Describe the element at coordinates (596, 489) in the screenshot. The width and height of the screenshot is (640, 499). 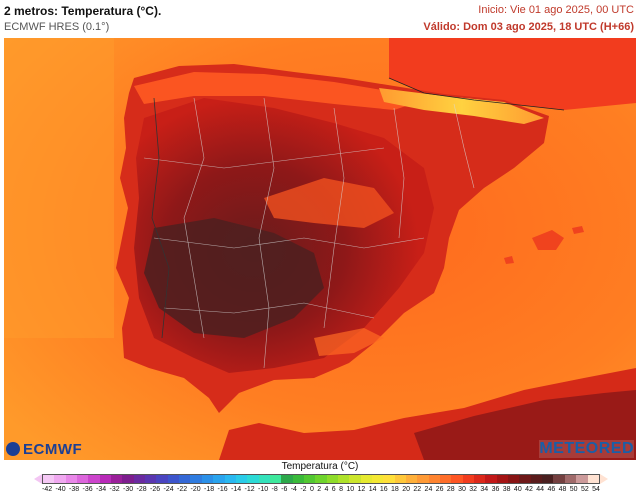
I see `legend-tick: 54` at that location.